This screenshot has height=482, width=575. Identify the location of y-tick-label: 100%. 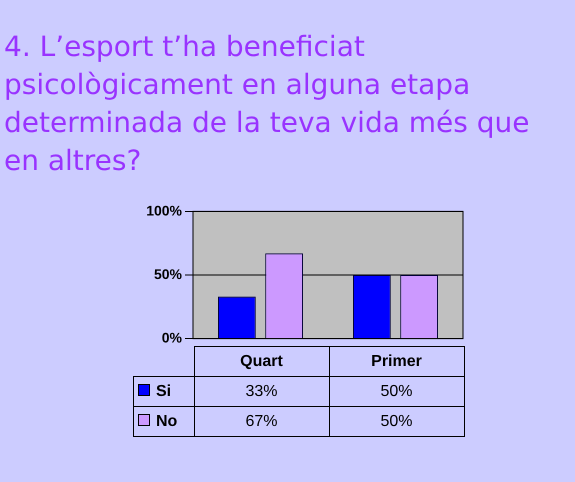
(164, 210).